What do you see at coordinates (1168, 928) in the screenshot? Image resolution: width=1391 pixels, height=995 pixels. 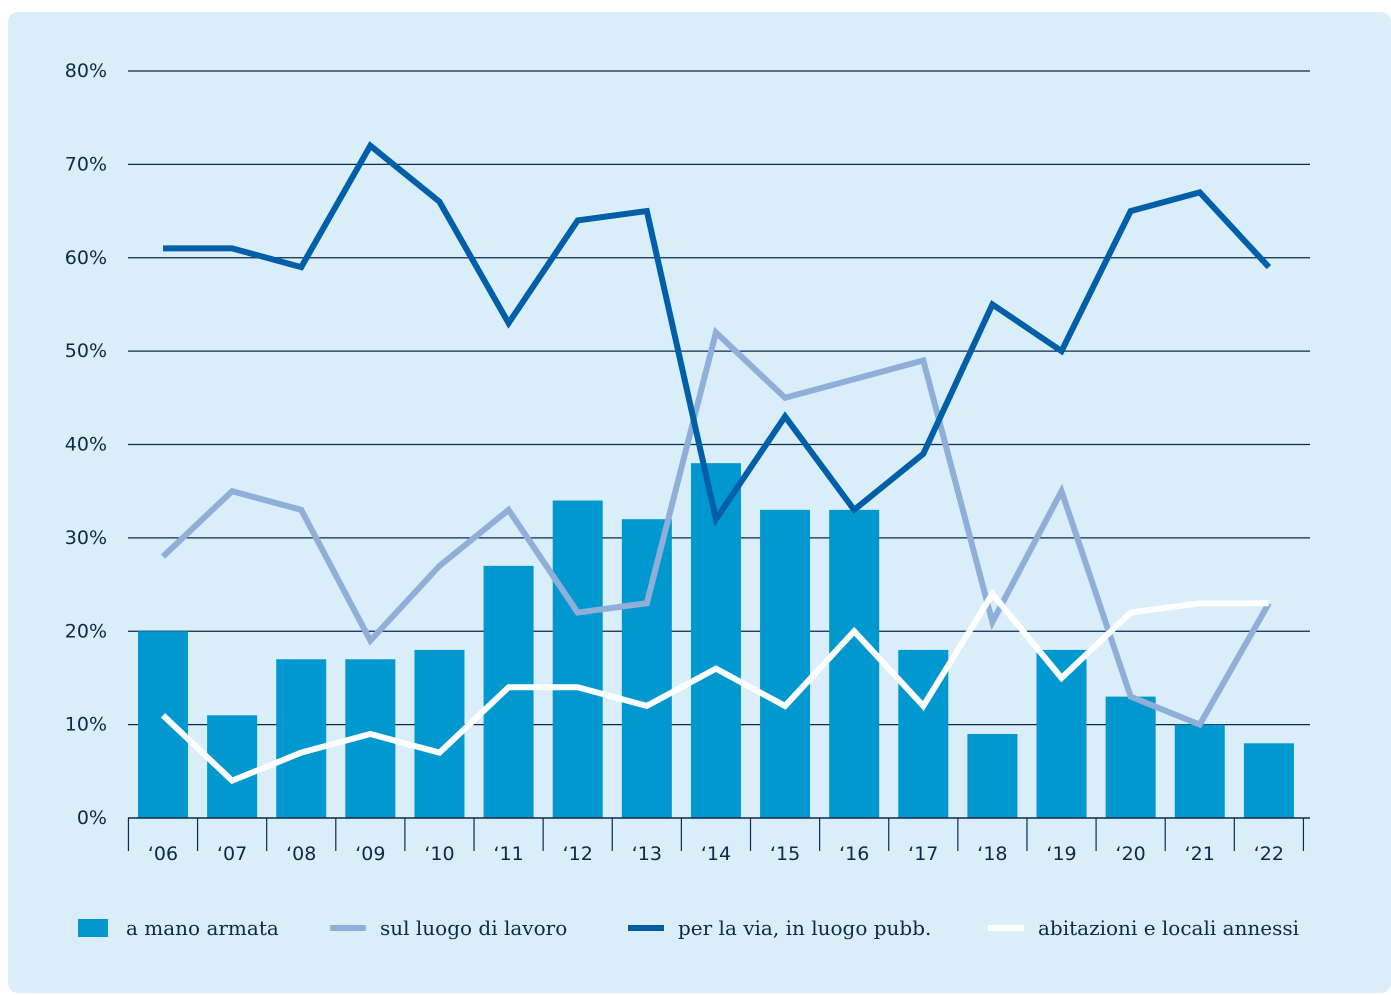 I see `legend-label: abitazioni e locali annessi` at bounding box center [1168, 928].